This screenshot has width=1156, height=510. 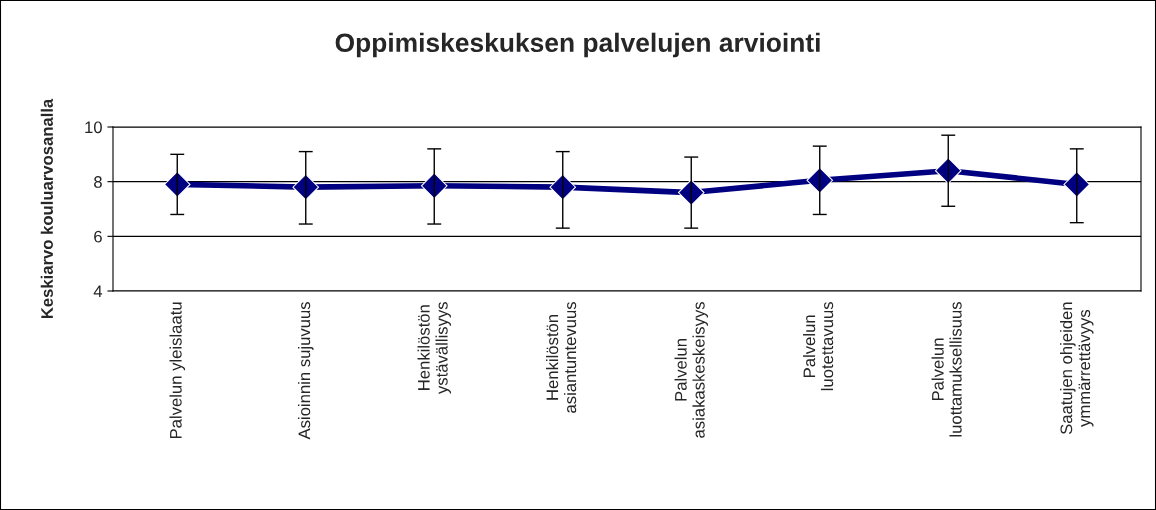 I want to click on y-tick-label: 10, so click(x=93, y=127).